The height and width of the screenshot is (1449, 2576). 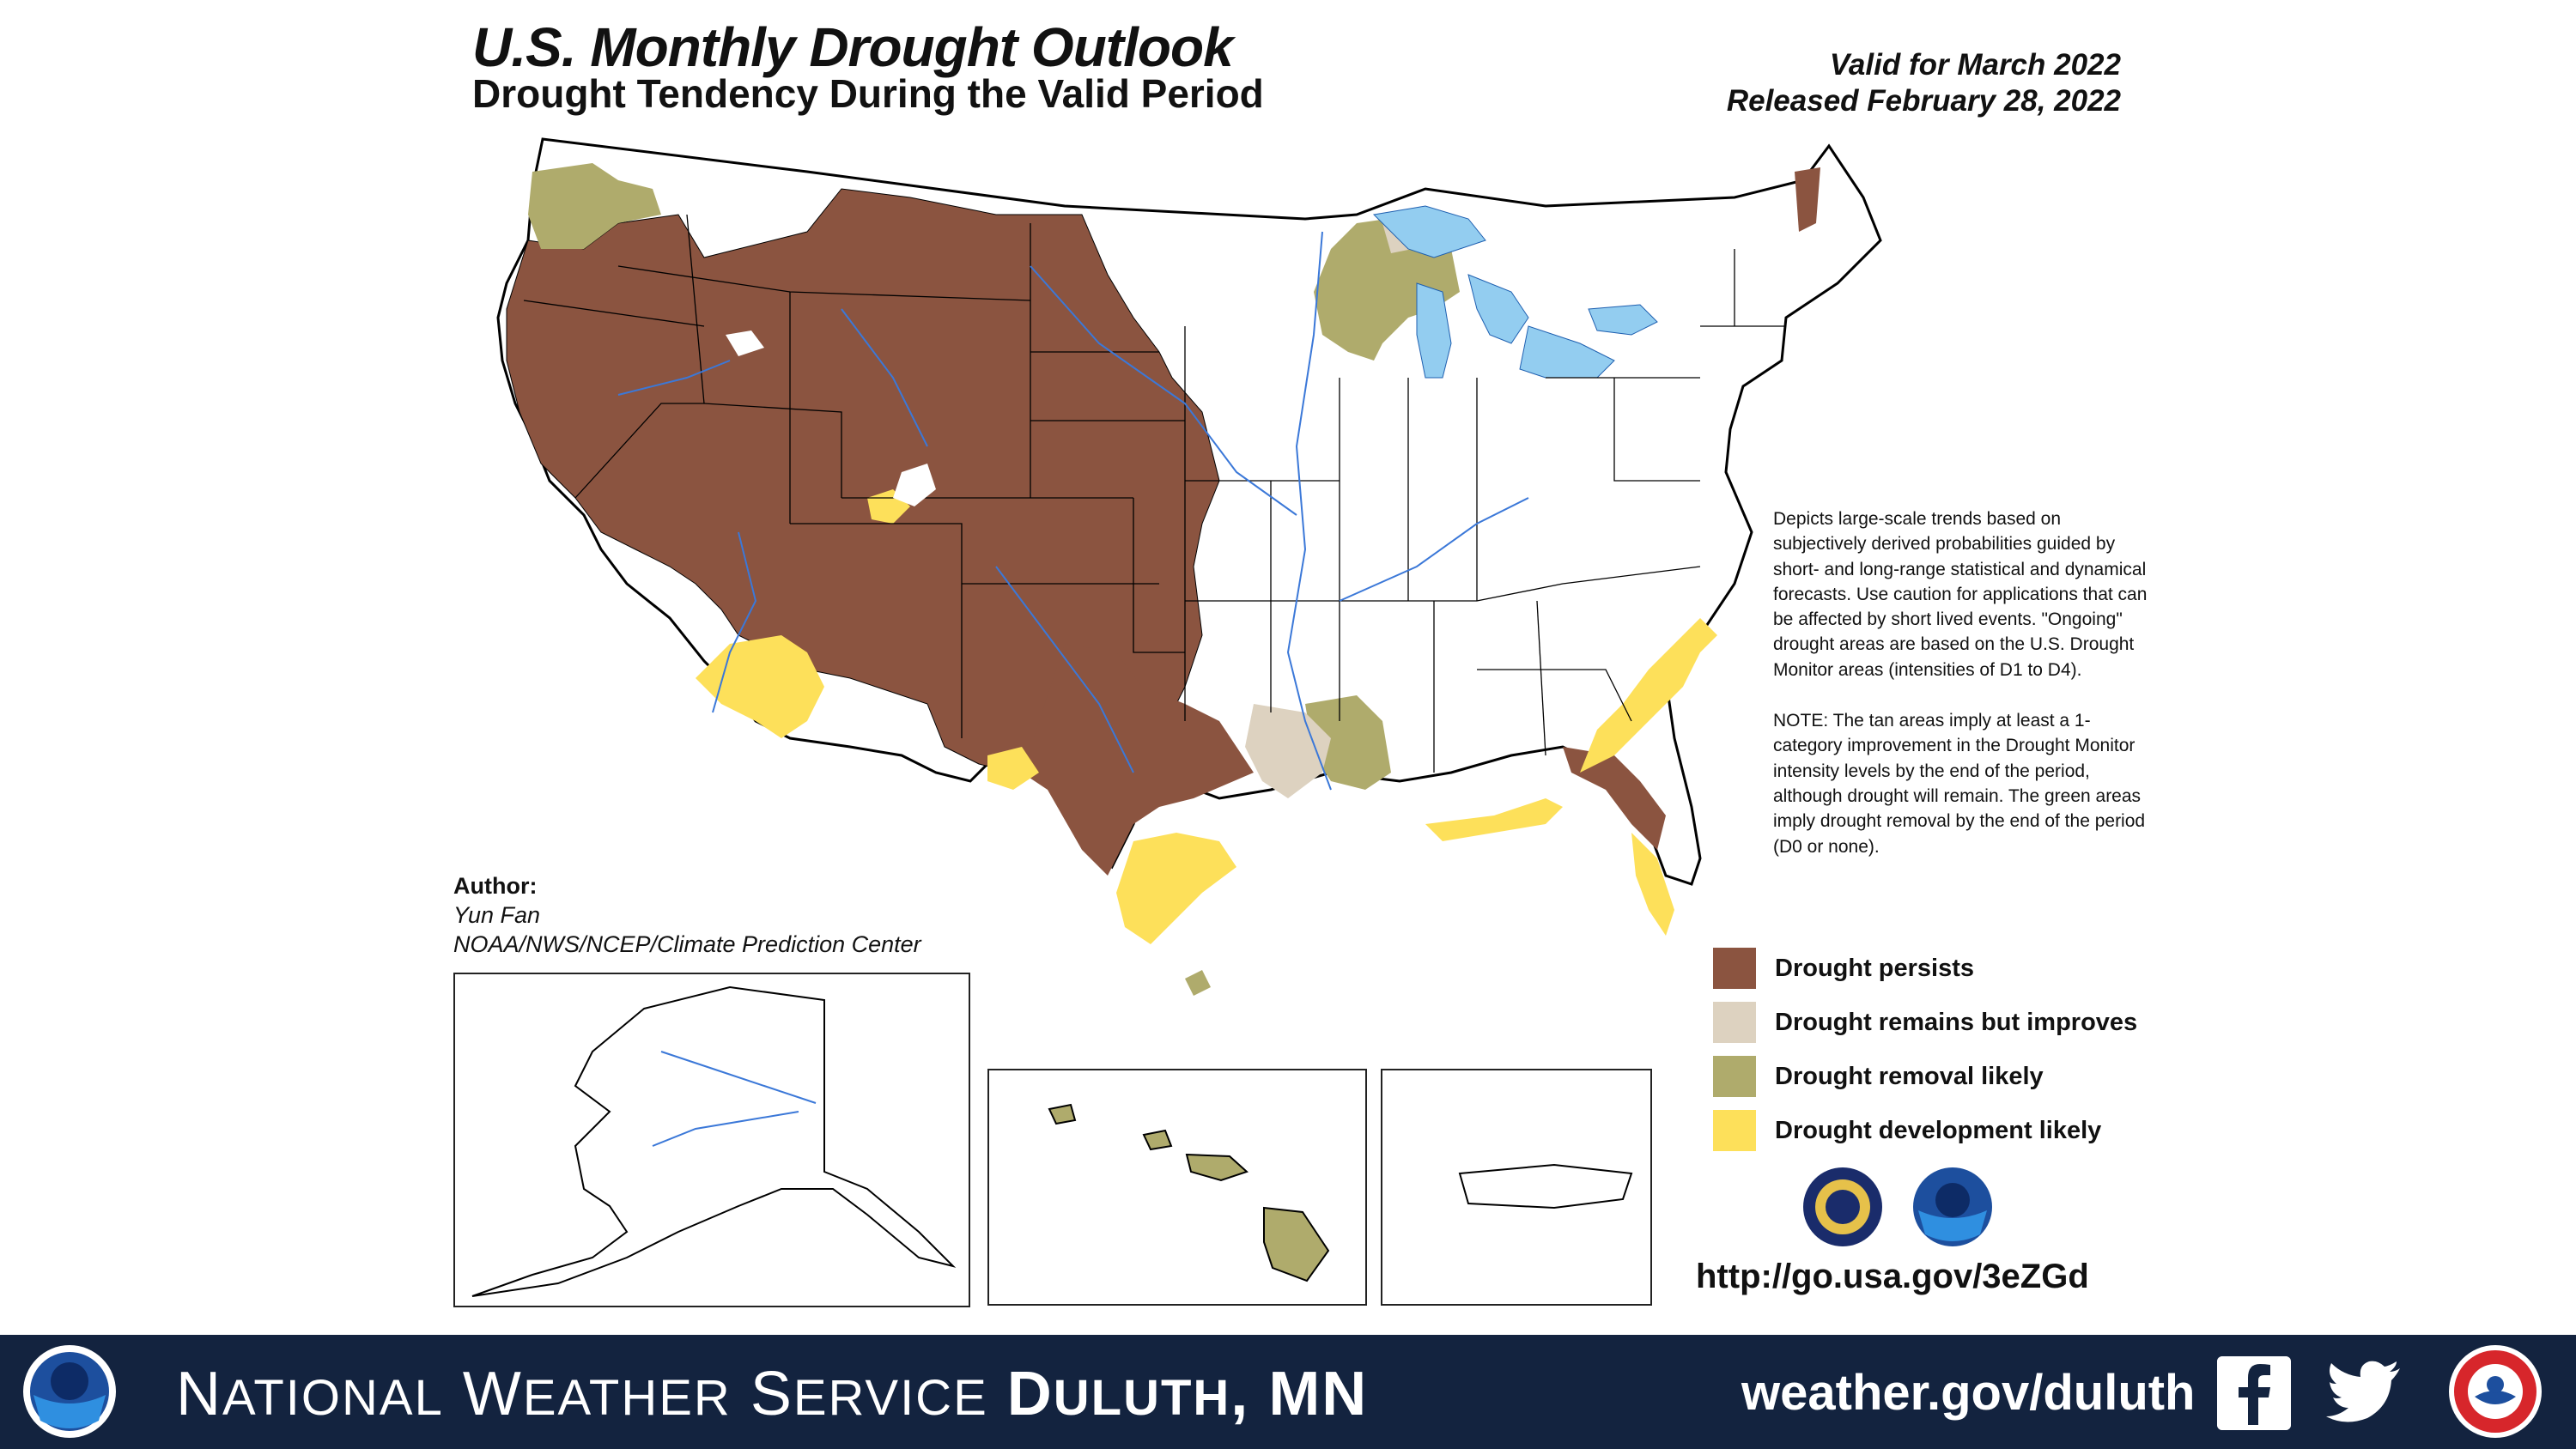 What do you see at coordinates (627, 1398) in the screenshot?
I see `footer-title-eather: EATHER` at bounding box center [627, 1398].